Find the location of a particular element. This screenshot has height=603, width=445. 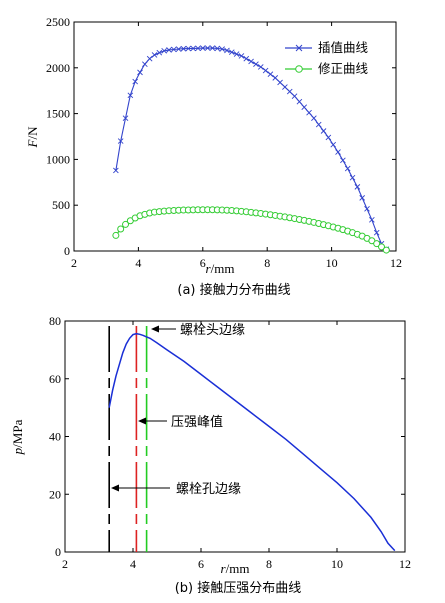

annotation-bolt-hole-edge: 螺栓孔边缘 is located at coordinates (176, 489).